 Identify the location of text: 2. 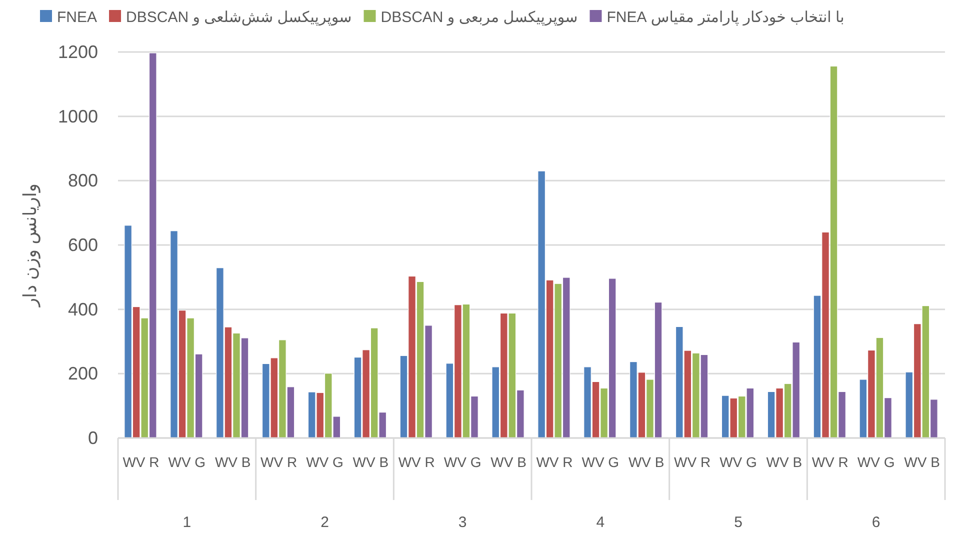
(324, 522).